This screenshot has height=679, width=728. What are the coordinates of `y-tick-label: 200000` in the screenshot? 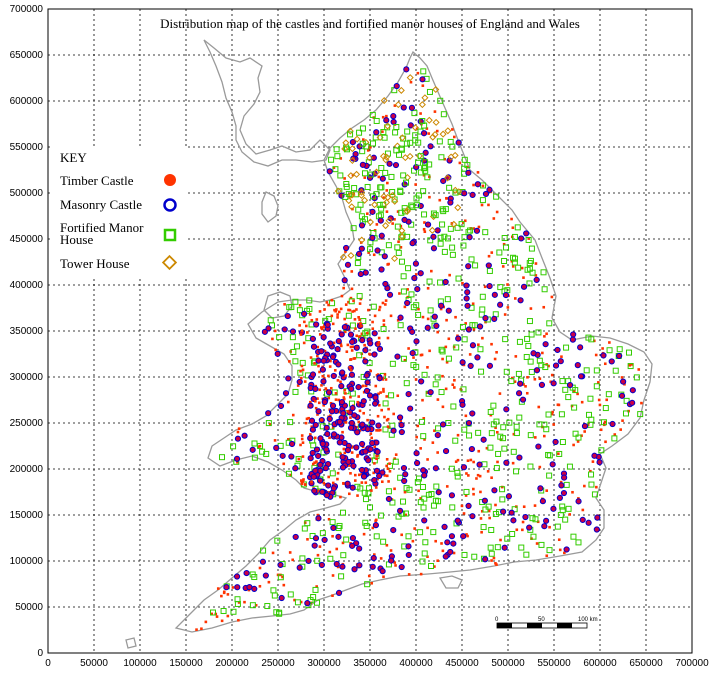 It's located at (27, 469).